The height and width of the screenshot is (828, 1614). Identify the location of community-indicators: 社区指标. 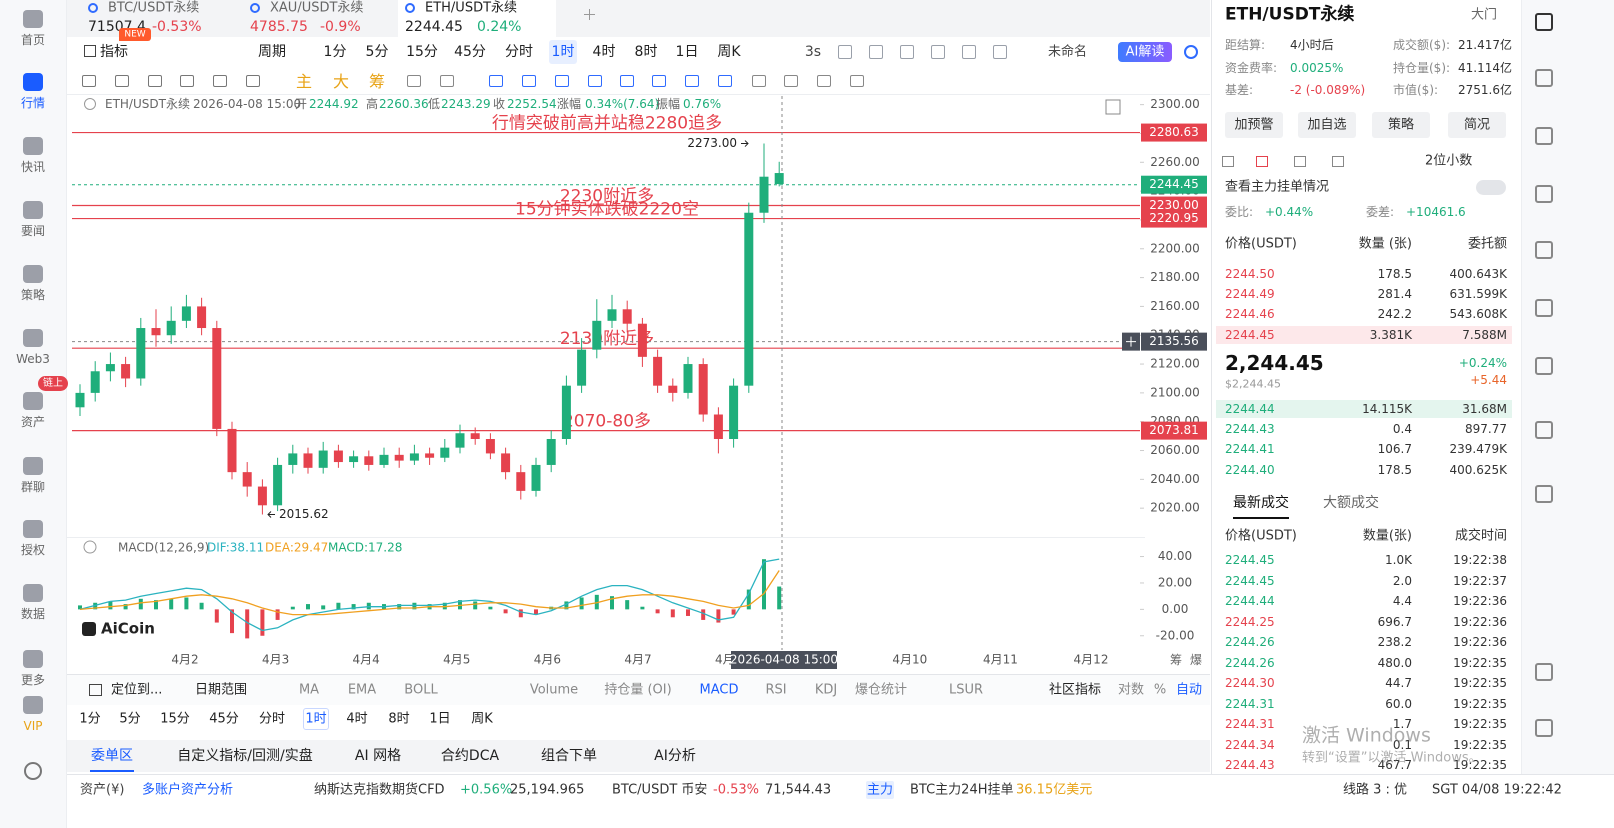
(1075, 690).